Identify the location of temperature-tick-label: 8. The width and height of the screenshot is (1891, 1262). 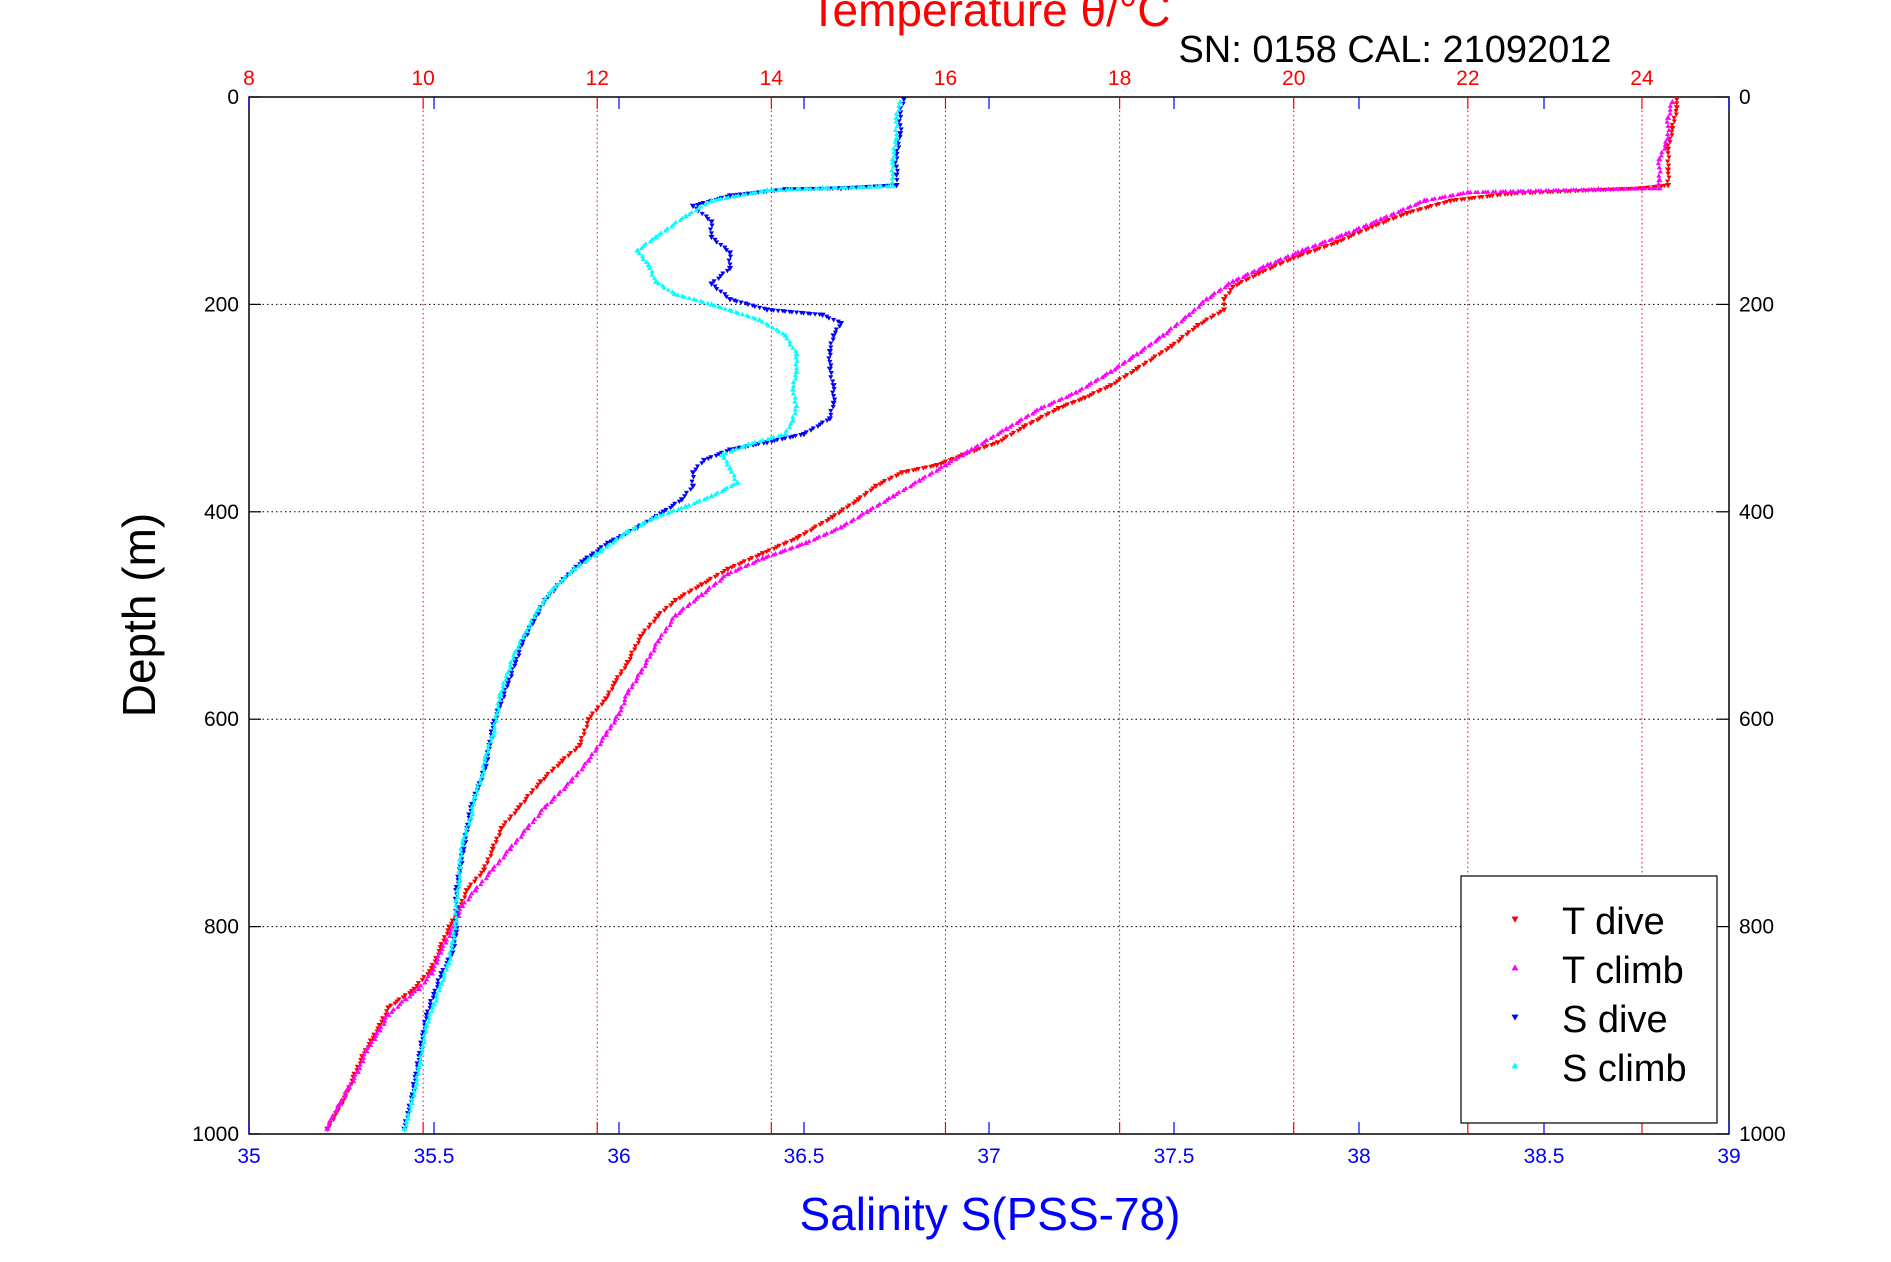
(249, 78).